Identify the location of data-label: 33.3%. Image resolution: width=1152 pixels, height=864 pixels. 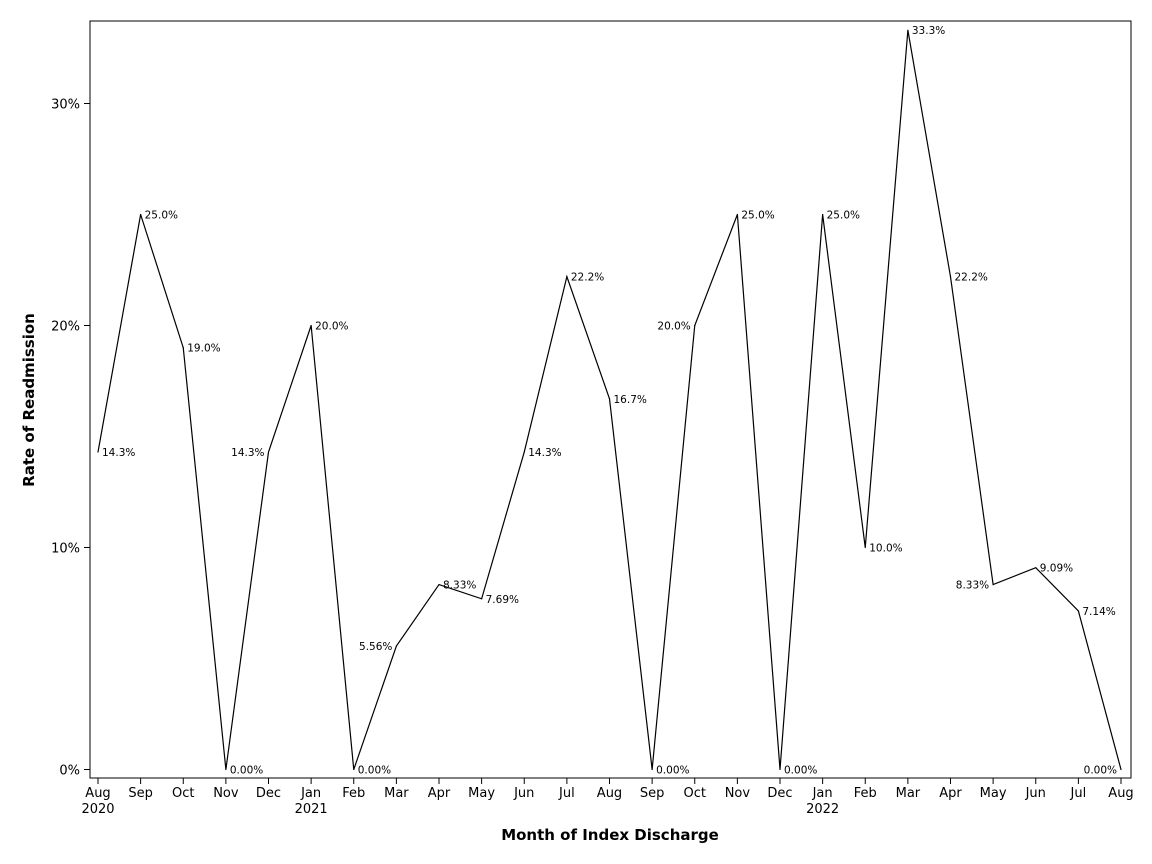
(928, 31).